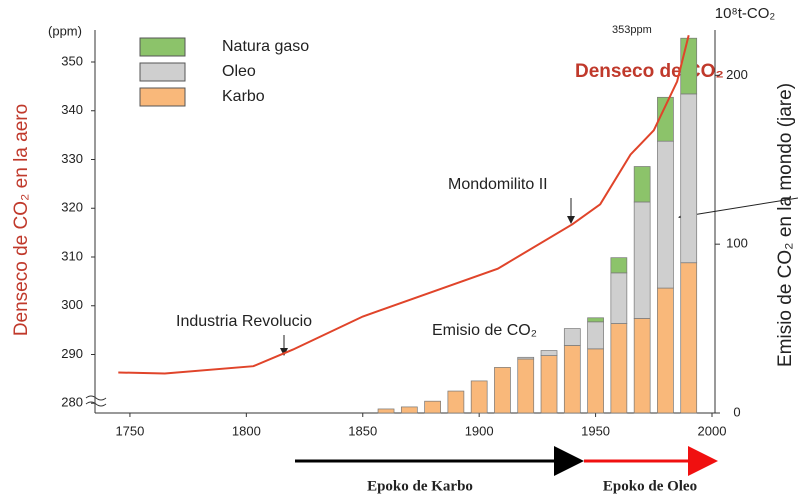  What do you see at coordinates (65, 30) in the screenshot?
I see `y-unit: (ppm)` at bounding box center [65, 30].